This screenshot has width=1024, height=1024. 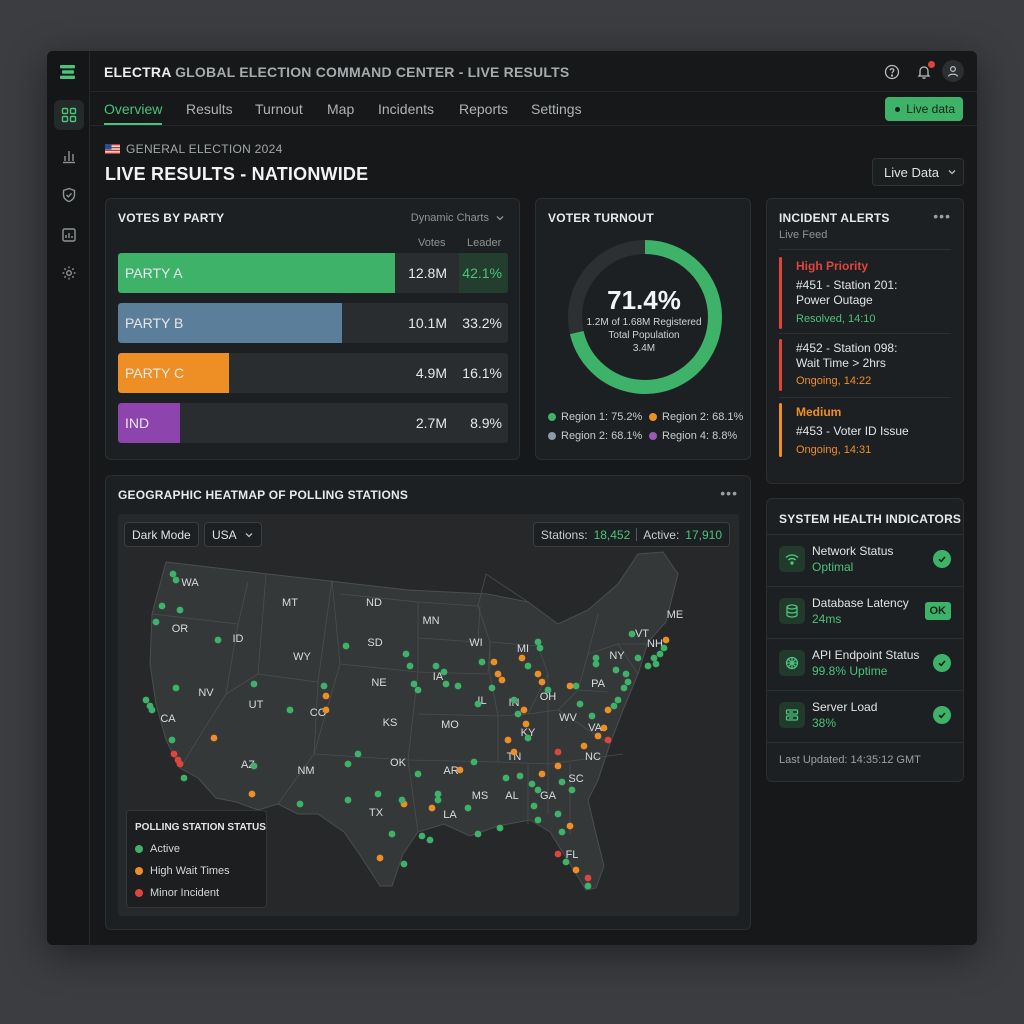 What do you see at coordinates (341, 109) in the screenshot?
I see `tab-map: Map` at bounding box center [341, 109].